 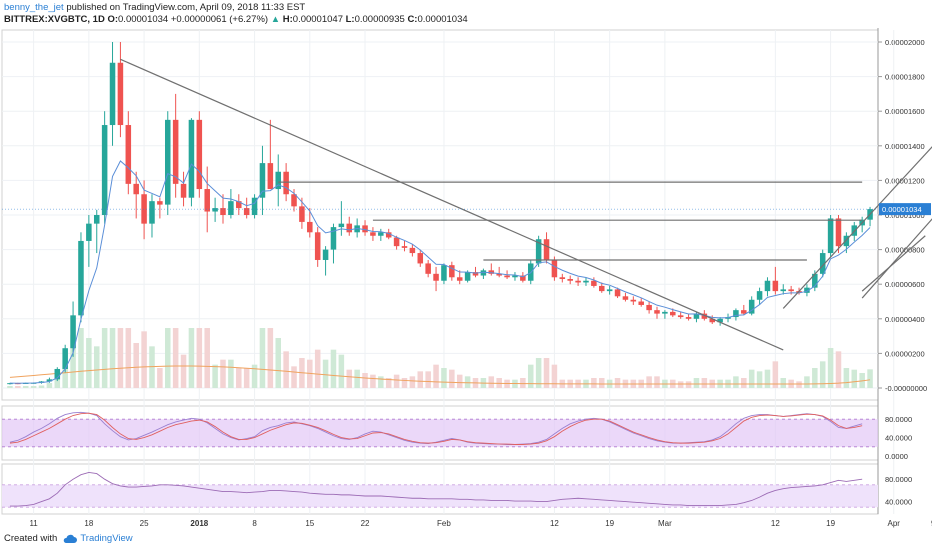 What do you see at coordinates (905, 284) in the screenshot?
I see `y-tick-label: 0.00000600` at bounding box center [905, 284].